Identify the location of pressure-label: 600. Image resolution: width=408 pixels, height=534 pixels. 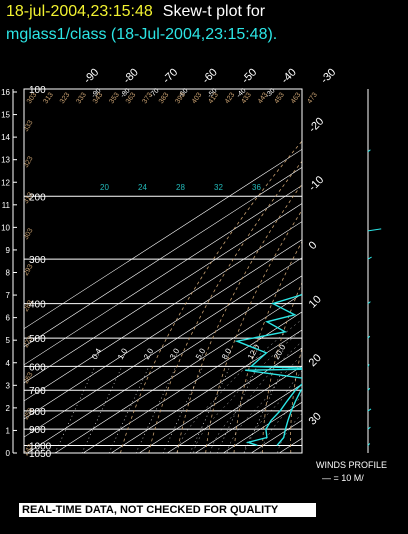
(37, 367).